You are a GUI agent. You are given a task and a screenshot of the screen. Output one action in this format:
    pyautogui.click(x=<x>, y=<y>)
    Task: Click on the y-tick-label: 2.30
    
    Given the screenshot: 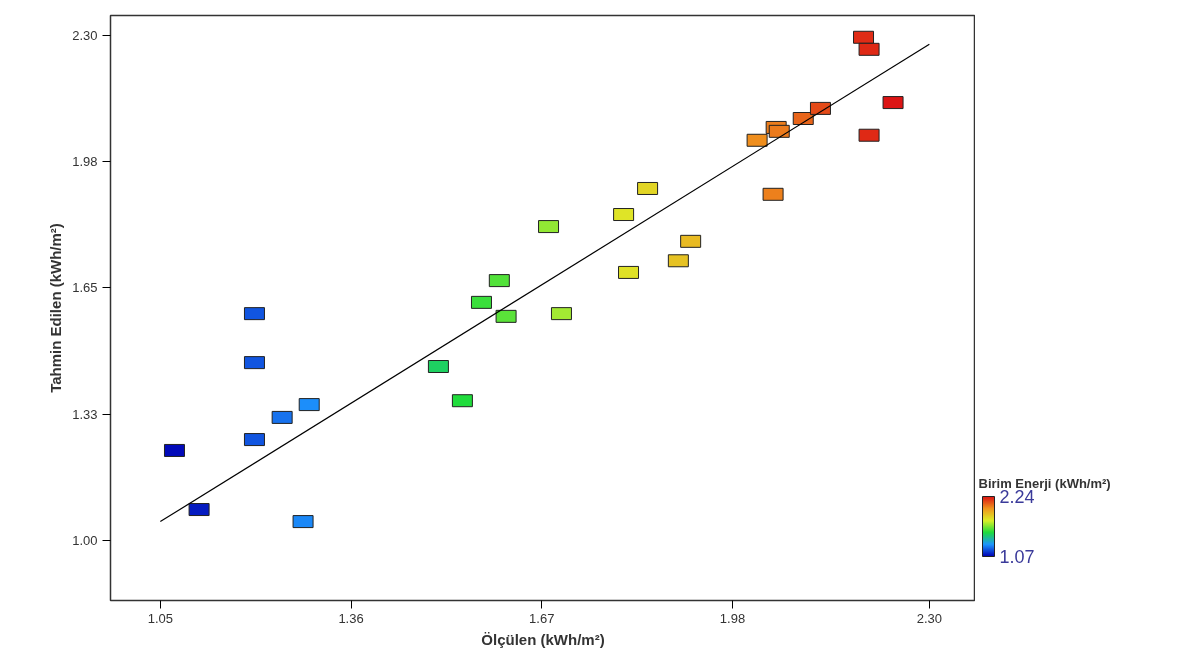 What is the action you would take?
    pyautogui.click(x=85, y=35)
    